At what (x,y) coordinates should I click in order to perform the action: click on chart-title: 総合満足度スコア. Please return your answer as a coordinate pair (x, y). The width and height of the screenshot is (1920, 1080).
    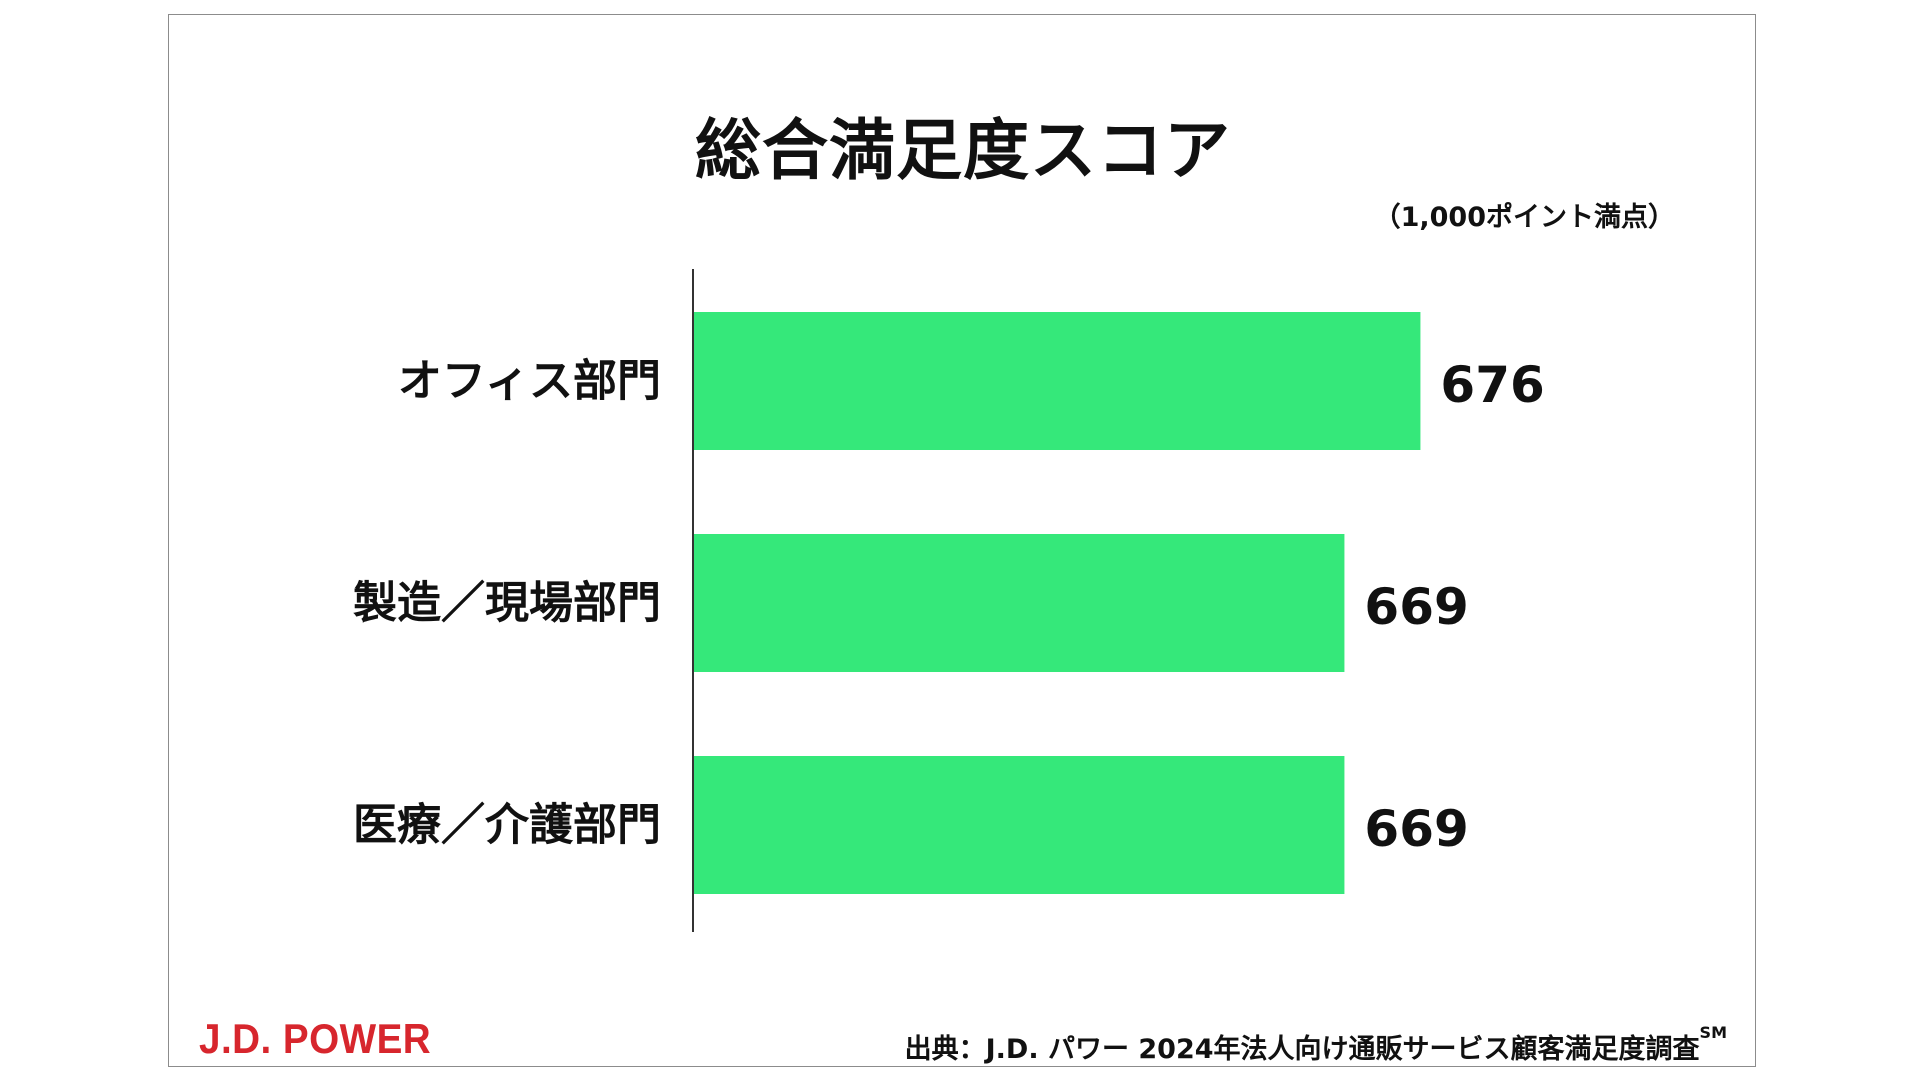
    Looking at the image, I should click on (963, 150).